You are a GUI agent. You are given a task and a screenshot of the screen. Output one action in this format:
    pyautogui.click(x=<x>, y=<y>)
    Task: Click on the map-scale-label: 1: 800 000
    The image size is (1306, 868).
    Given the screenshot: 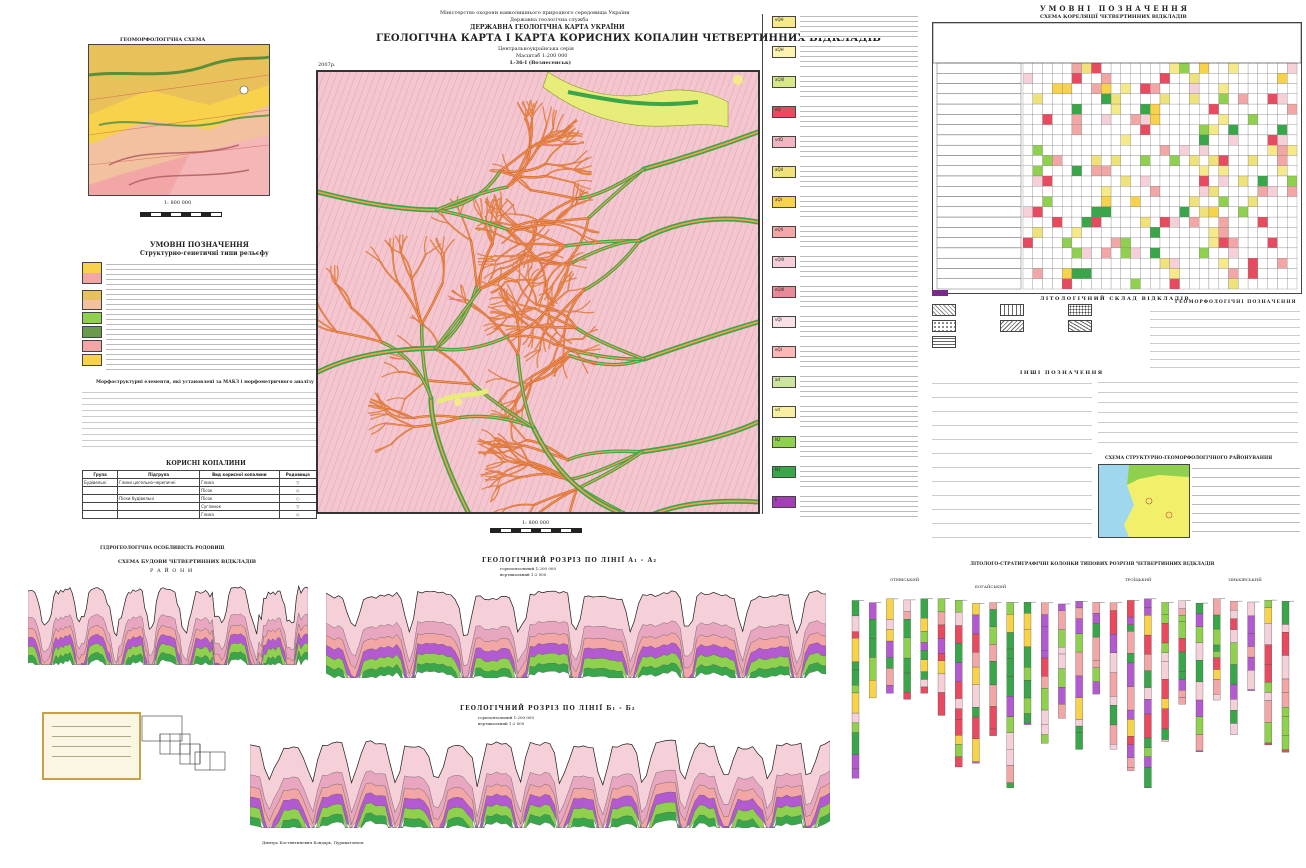 What is the action you would take?
    pyautogui.click(x=536, y=523)
    